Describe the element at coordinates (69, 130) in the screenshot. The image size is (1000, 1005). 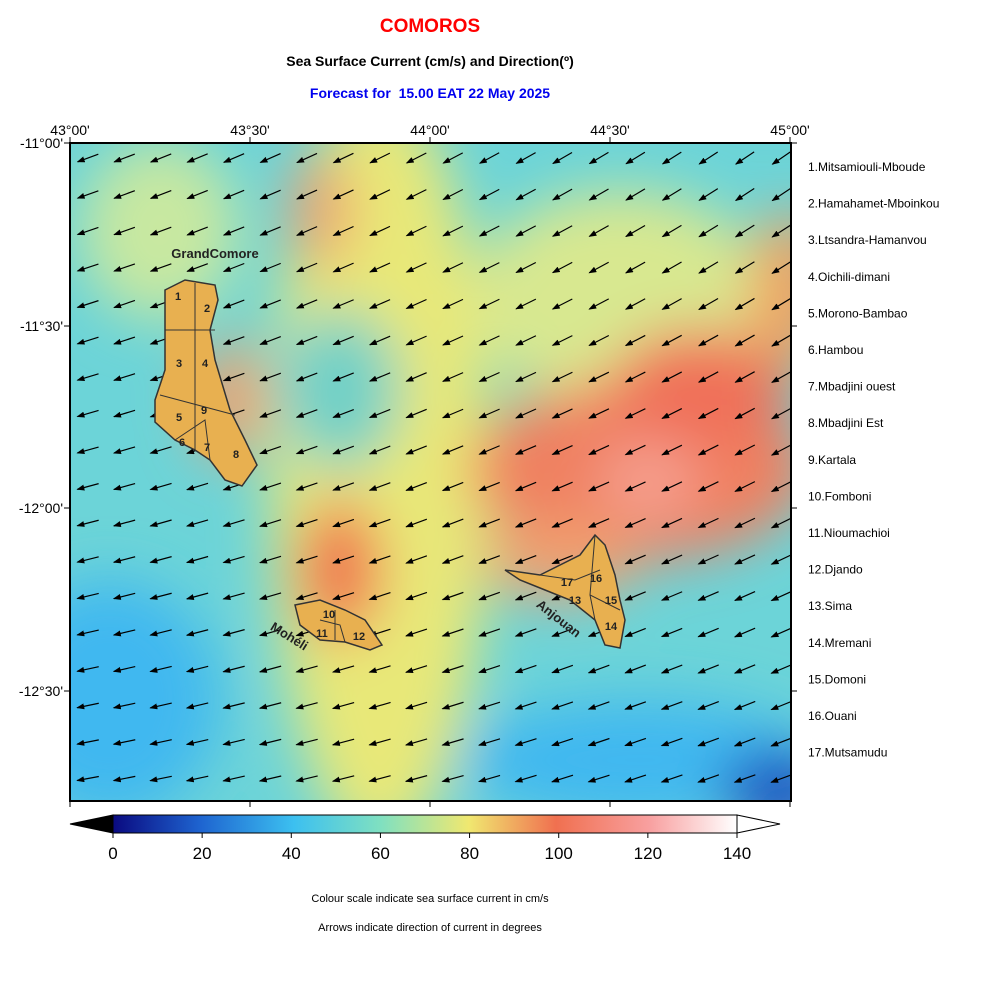
I see `lon-label: 43°00'` at that location.